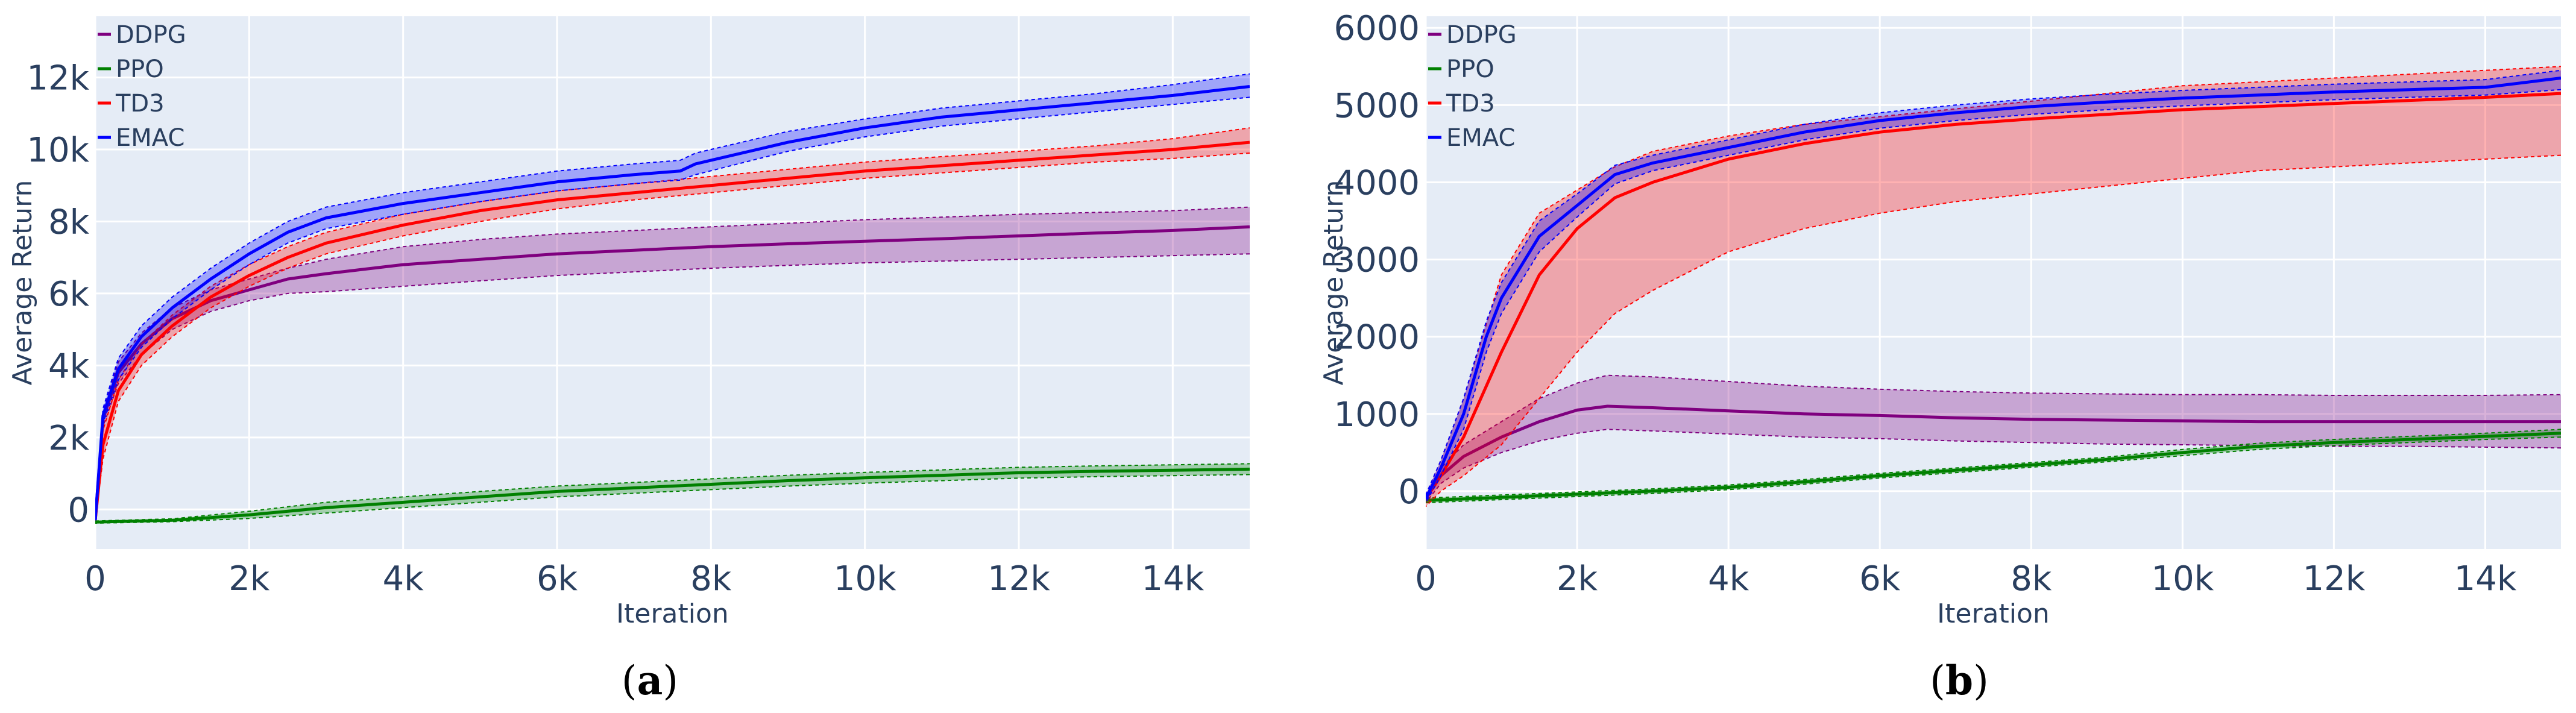 This screenshot has height=713, width=2576. I want to click on y-tick-label: 2k, so click(69, 438).